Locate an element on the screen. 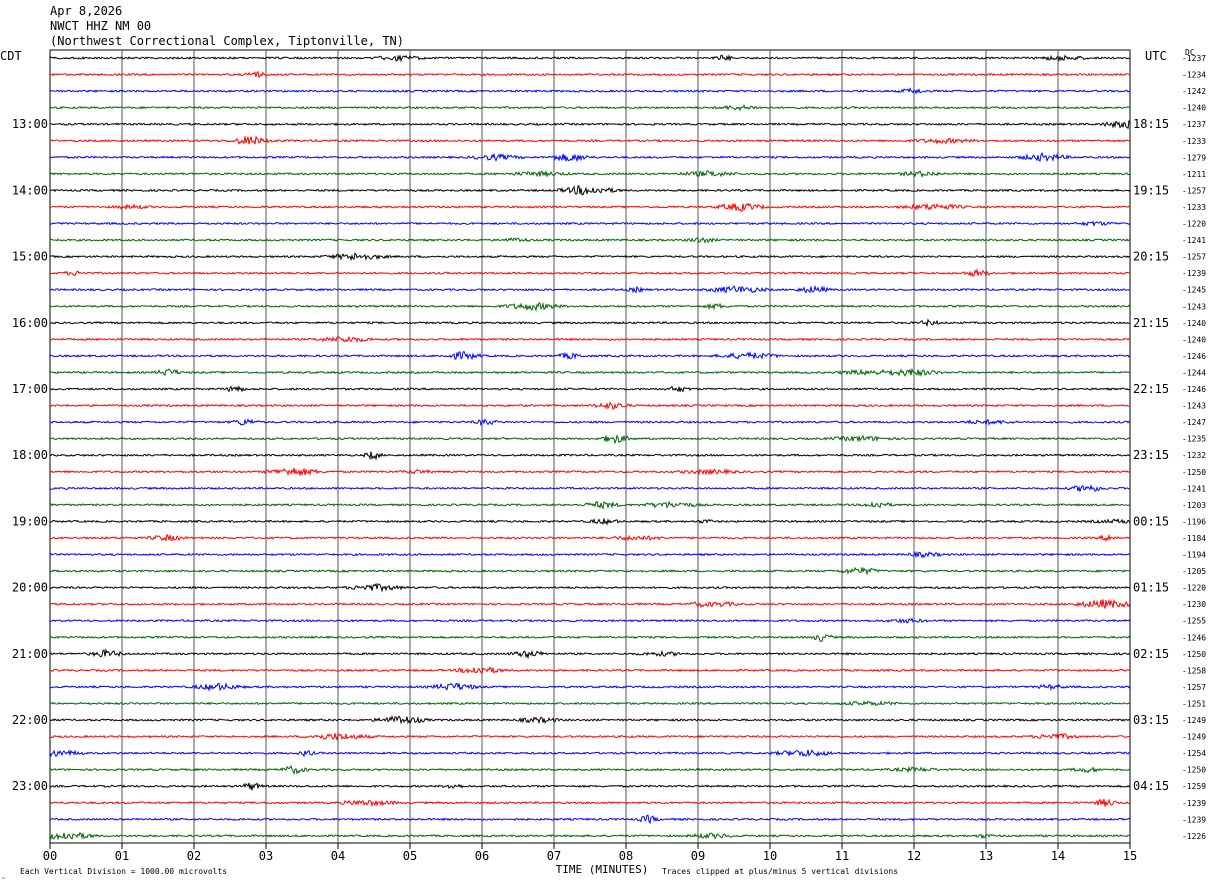 The height and width of the screenshot is (886, 1210). dc-offset-label: -1279 is located at coordinates (1194, 157).